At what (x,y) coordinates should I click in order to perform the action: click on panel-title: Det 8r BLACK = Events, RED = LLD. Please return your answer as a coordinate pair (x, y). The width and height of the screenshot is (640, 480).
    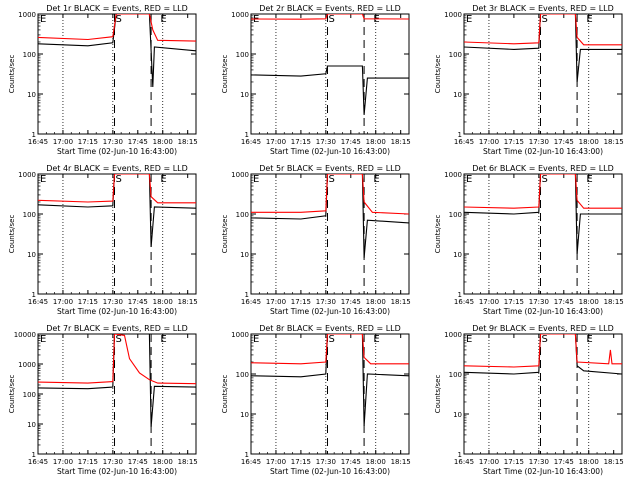
    Looking at the image, I should click on (330, 328).